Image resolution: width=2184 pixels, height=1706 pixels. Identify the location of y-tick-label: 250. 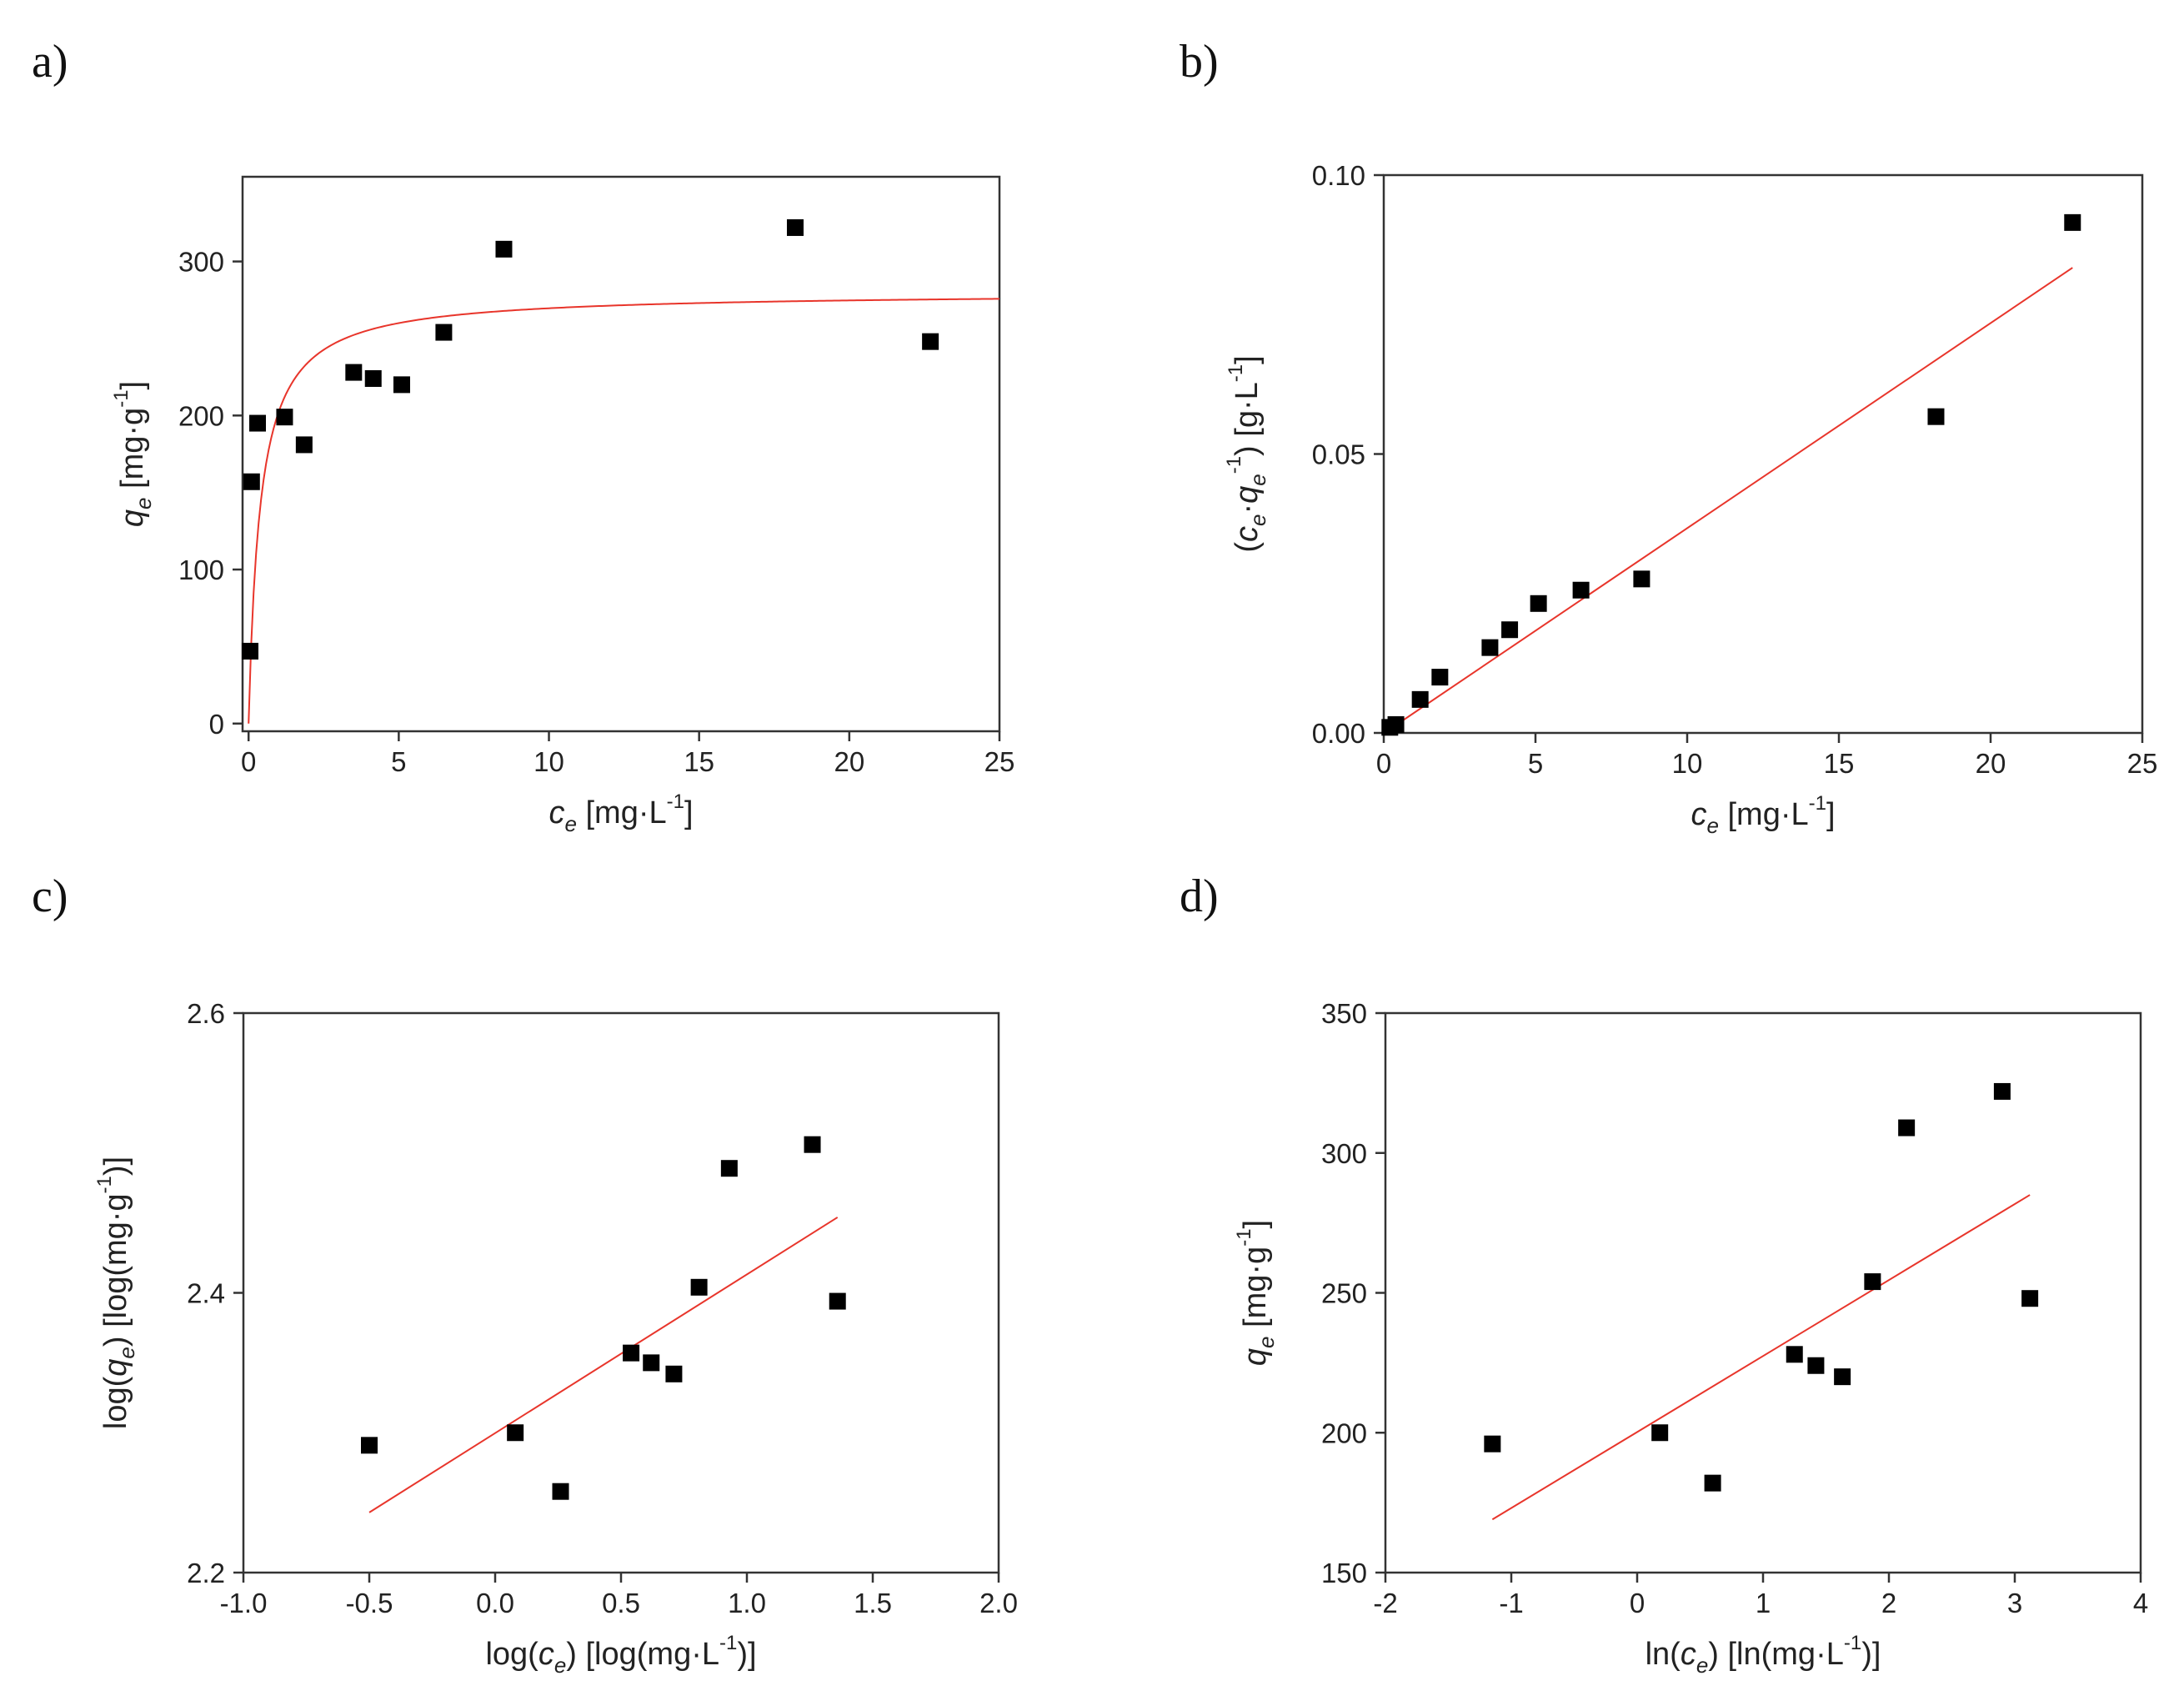
(1344, 1293).